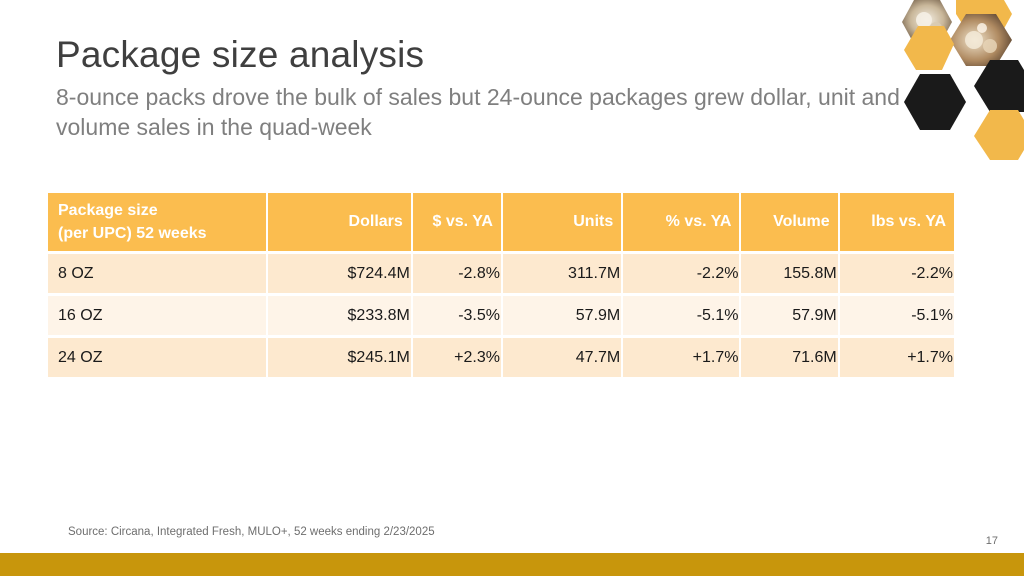 This screenshot has height=576, width=1024. I want to click on cell-volume: 155.8M, so click(789, 273).